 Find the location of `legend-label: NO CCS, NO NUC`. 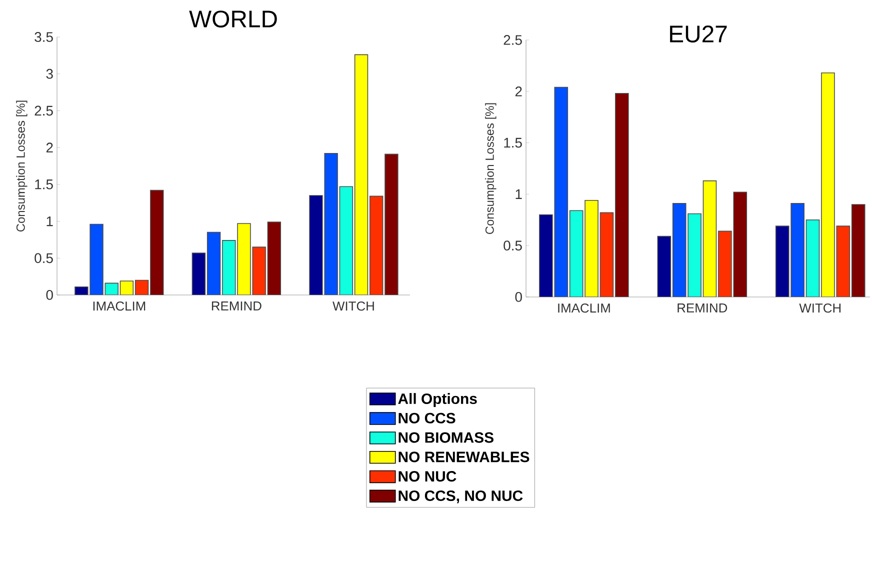

legend-label: NO CCS, NO NUC is located at coordinates (460, 497).